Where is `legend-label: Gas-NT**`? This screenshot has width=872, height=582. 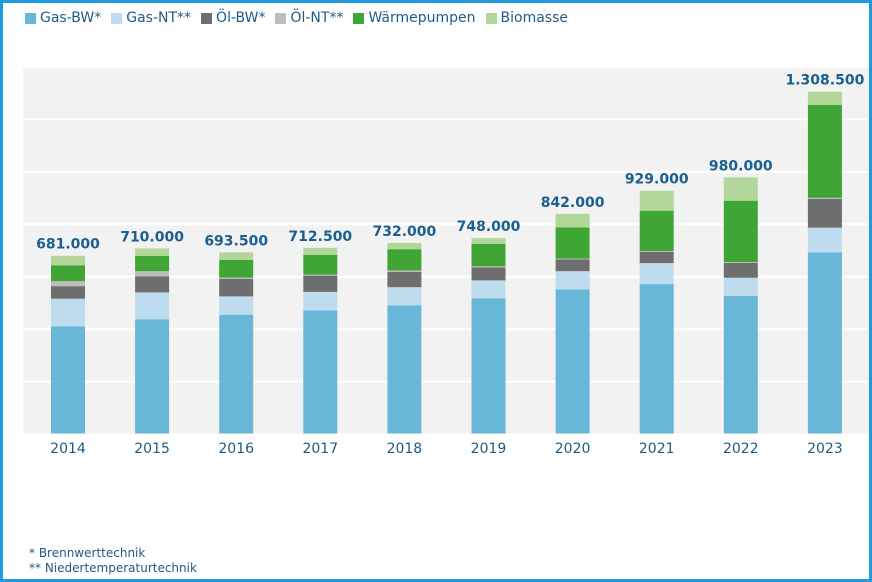
legend-label: Gas-NT** is located at coordinates (159, 18).